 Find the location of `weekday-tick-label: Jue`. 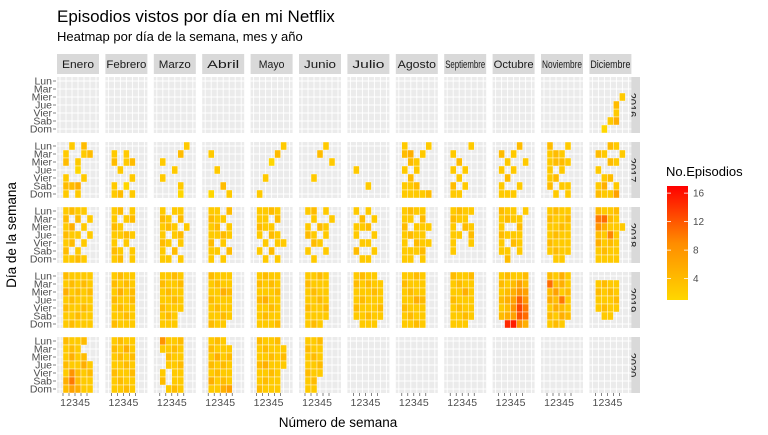

weekday-tick-label: Jue is located at coordinates (43, 171).